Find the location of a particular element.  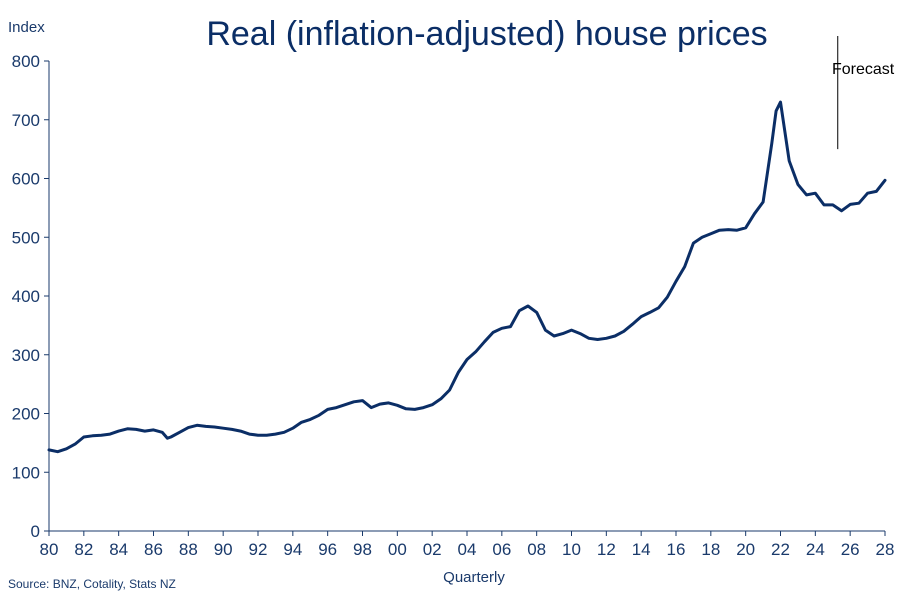

x-tick-label: 16 is located at coordinates (676, 549).